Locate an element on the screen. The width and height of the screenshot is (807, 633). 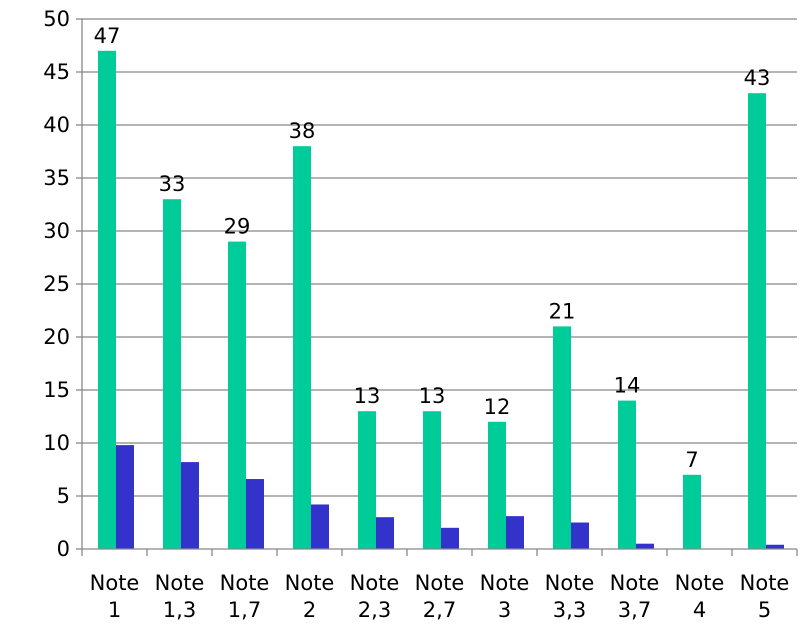
x-tick-label: Note 2,7 is located at coordinates (440, 596).